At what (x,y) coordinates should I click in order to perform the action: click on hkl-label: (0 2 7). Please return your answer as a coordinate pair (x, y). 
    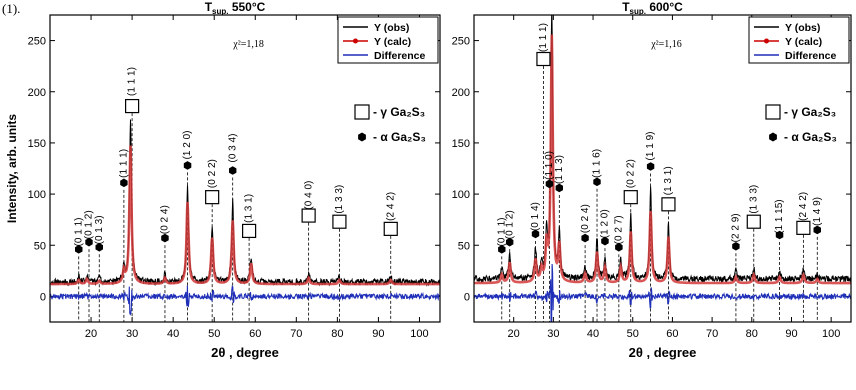
    Looking at the image, I should click on (618, 229).